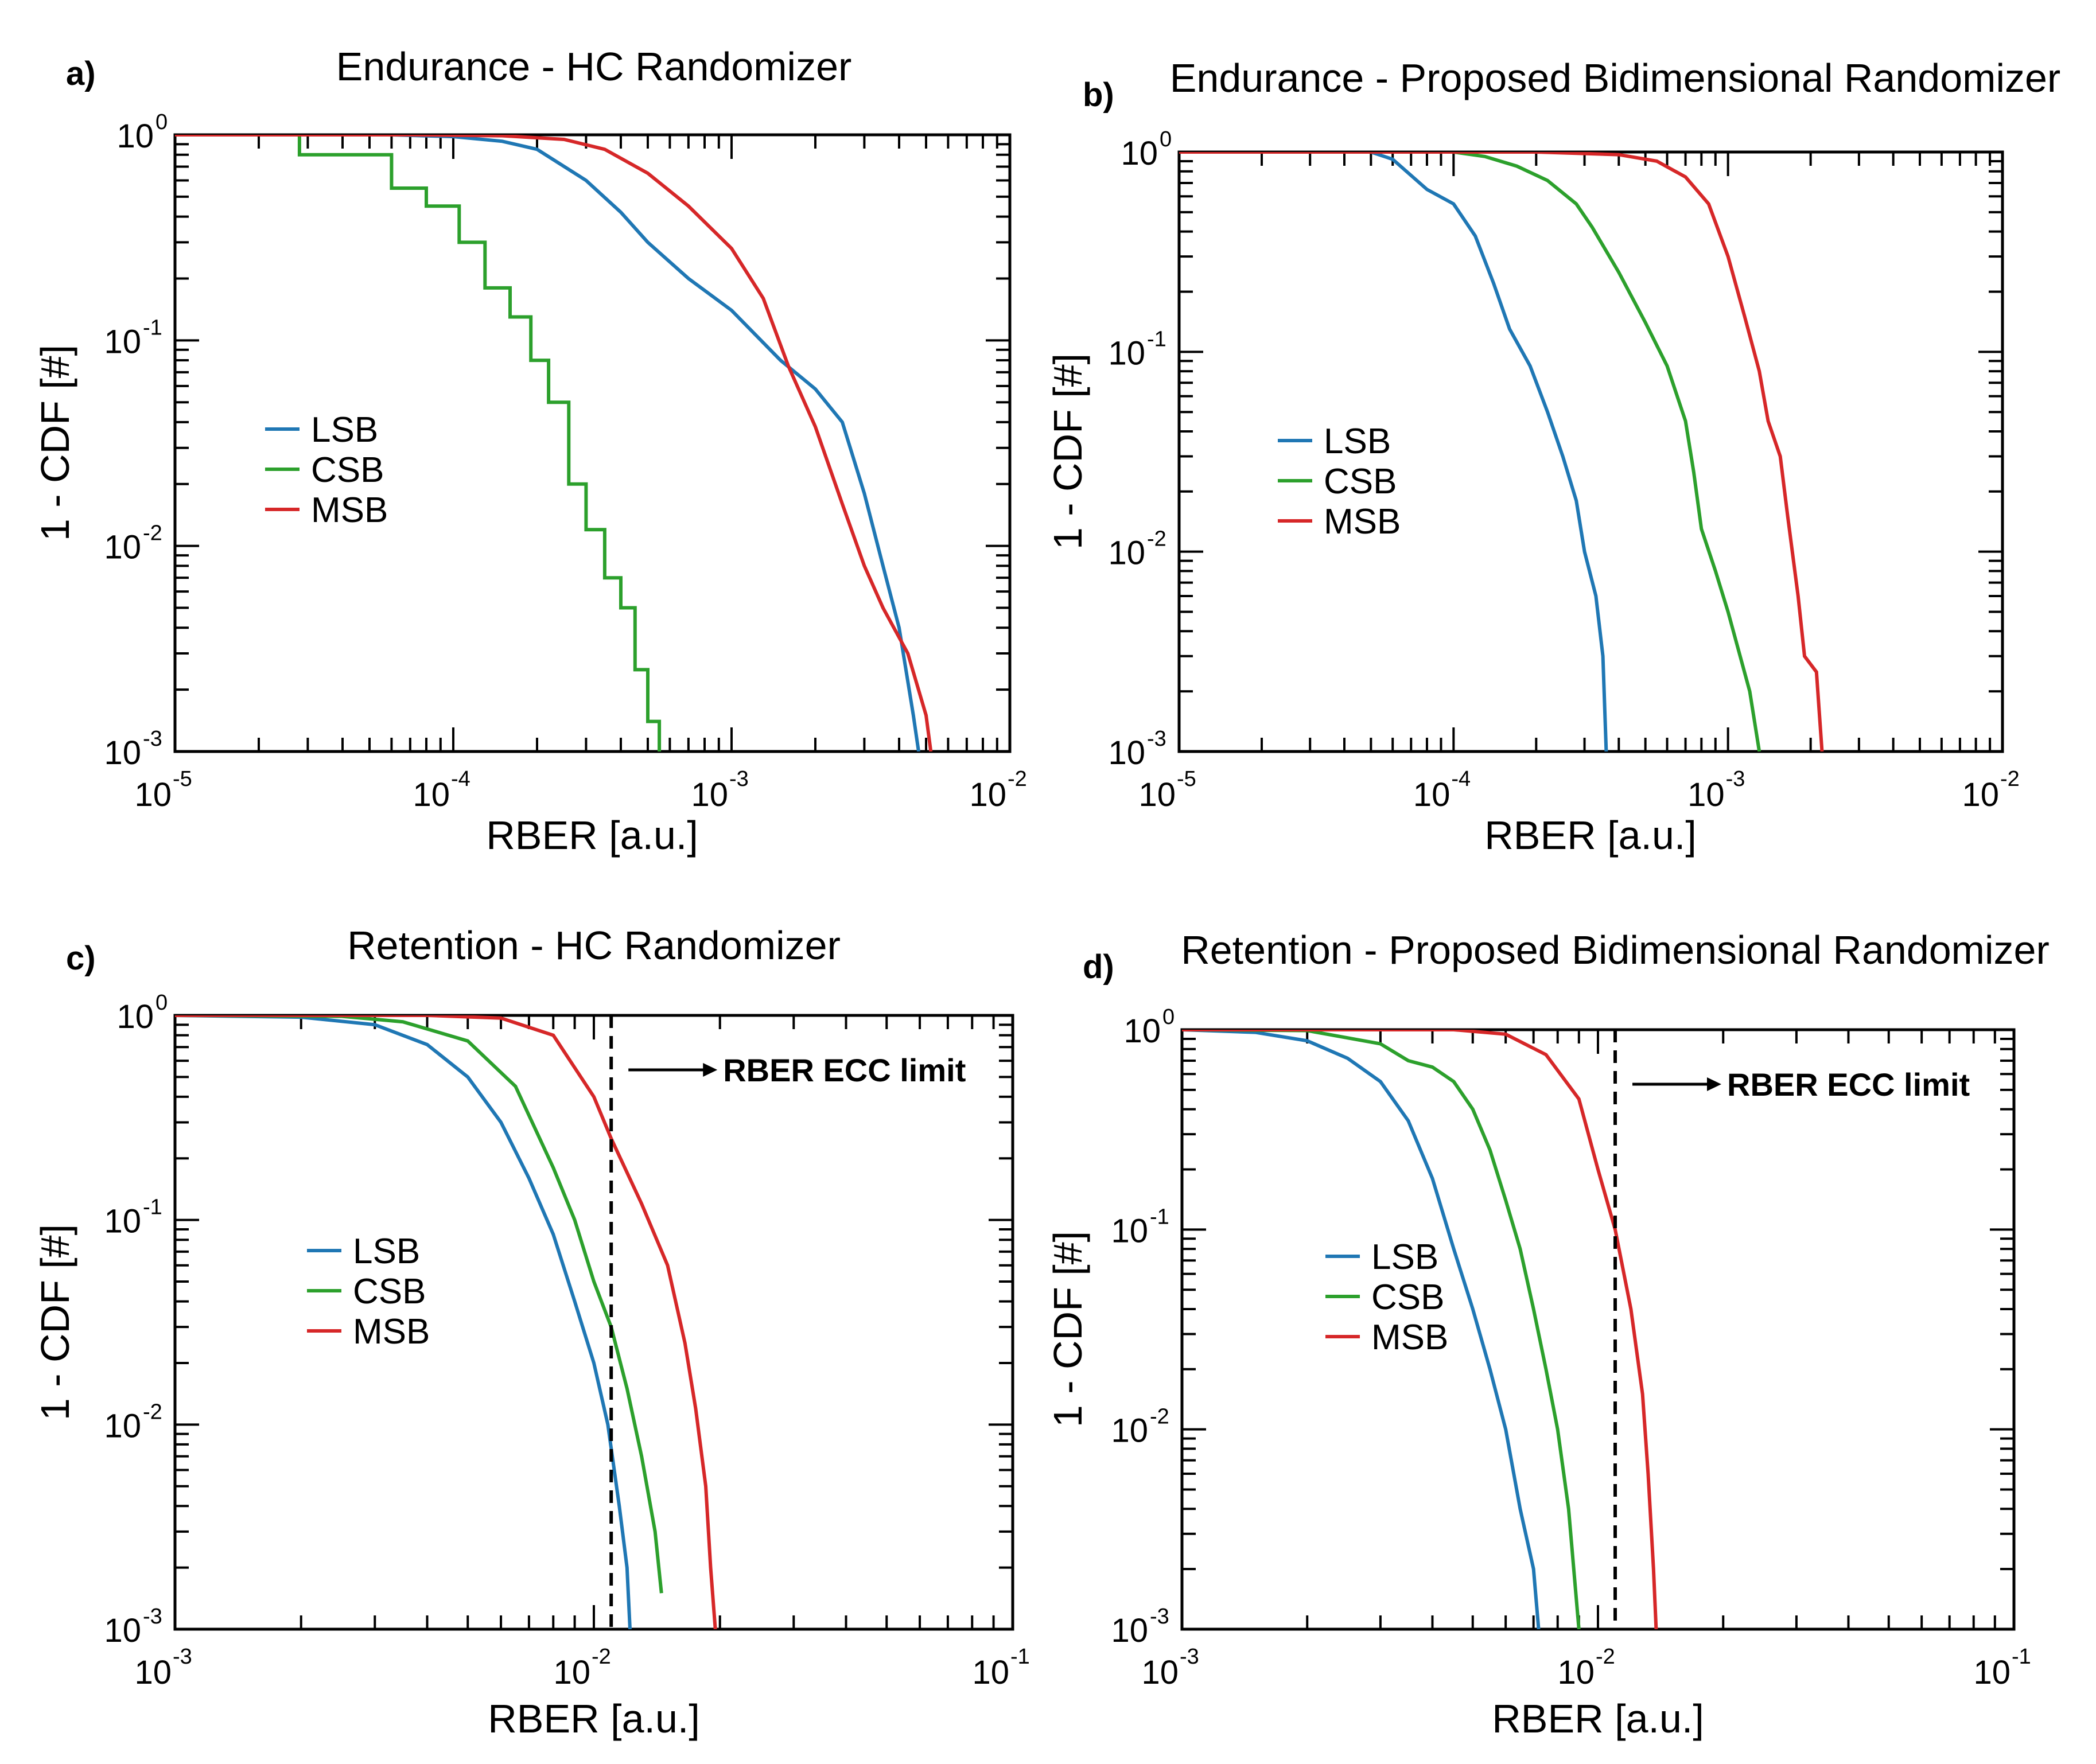  What do you see at coordinates (594, 945) in the screenshot?
I see `chart-title: Retention - HC Randomizer` at bounding box center [594, 945].